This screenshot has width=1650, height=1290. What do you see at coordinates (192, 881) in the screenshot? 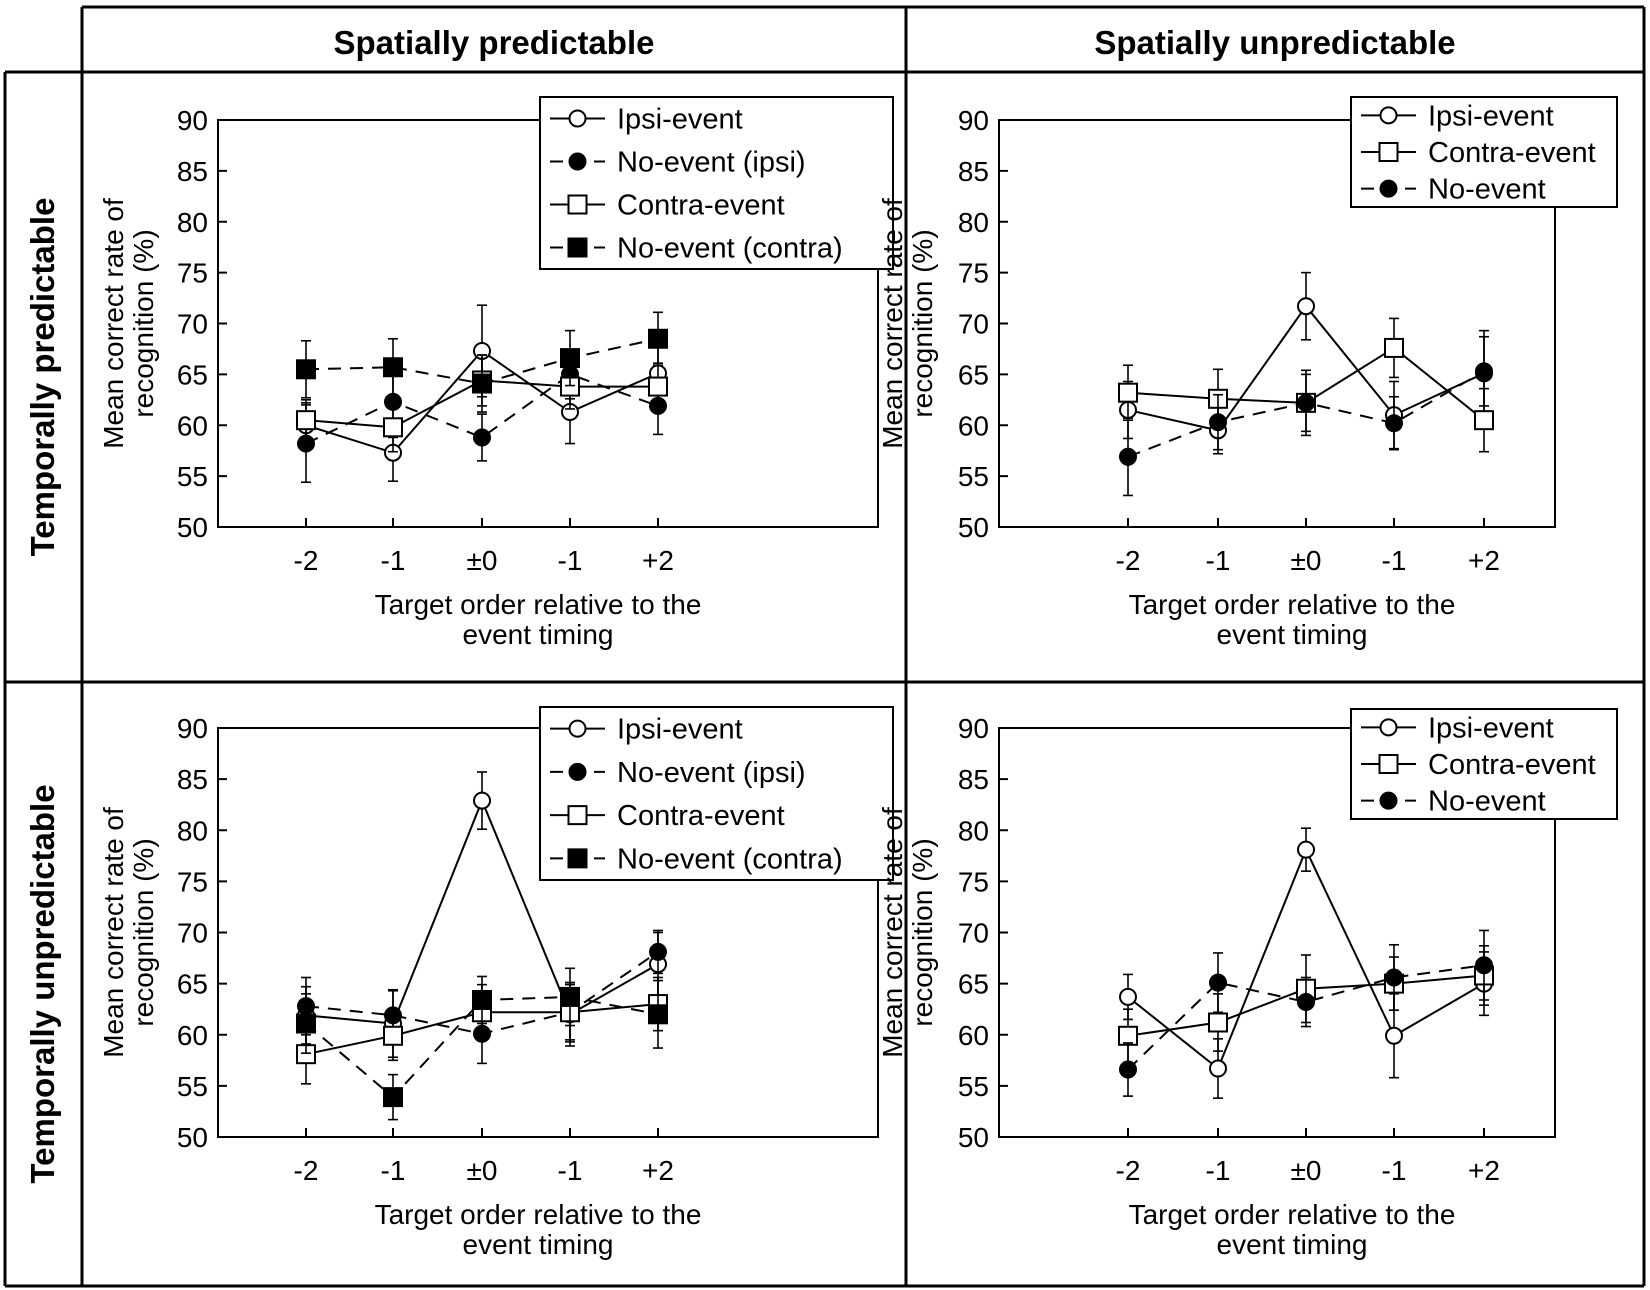
I see `y-tick-label: 75` at bounding box center [192, 881].